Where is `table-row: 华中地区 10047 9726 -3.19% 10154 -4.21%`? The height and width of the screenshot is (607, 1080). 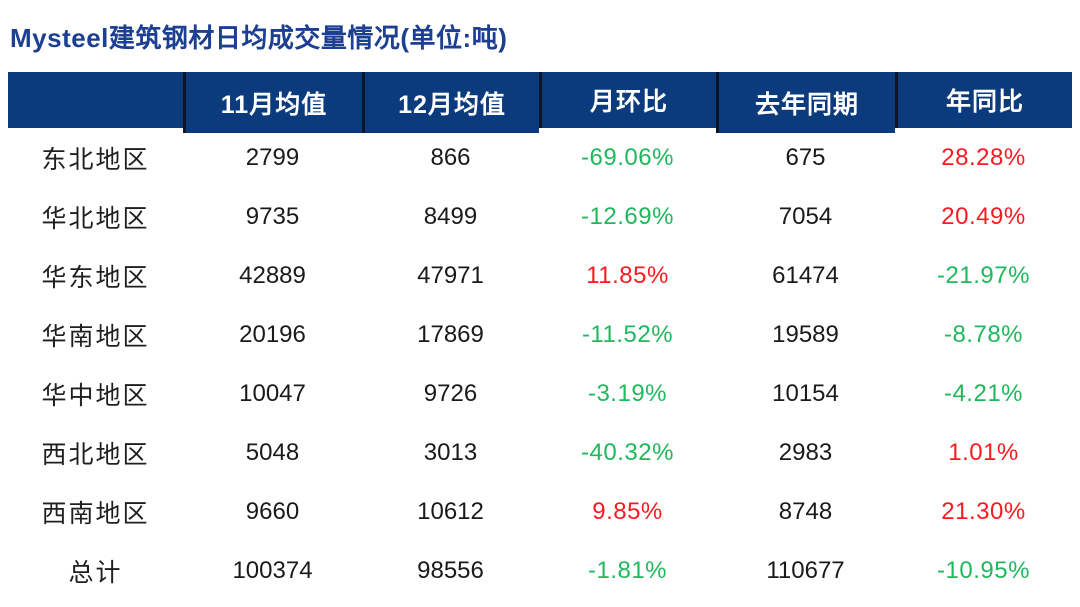 table-row: 华中地区 10047 9726 -3.19% 10154 -4.21% is located at coordinates (540, 393).